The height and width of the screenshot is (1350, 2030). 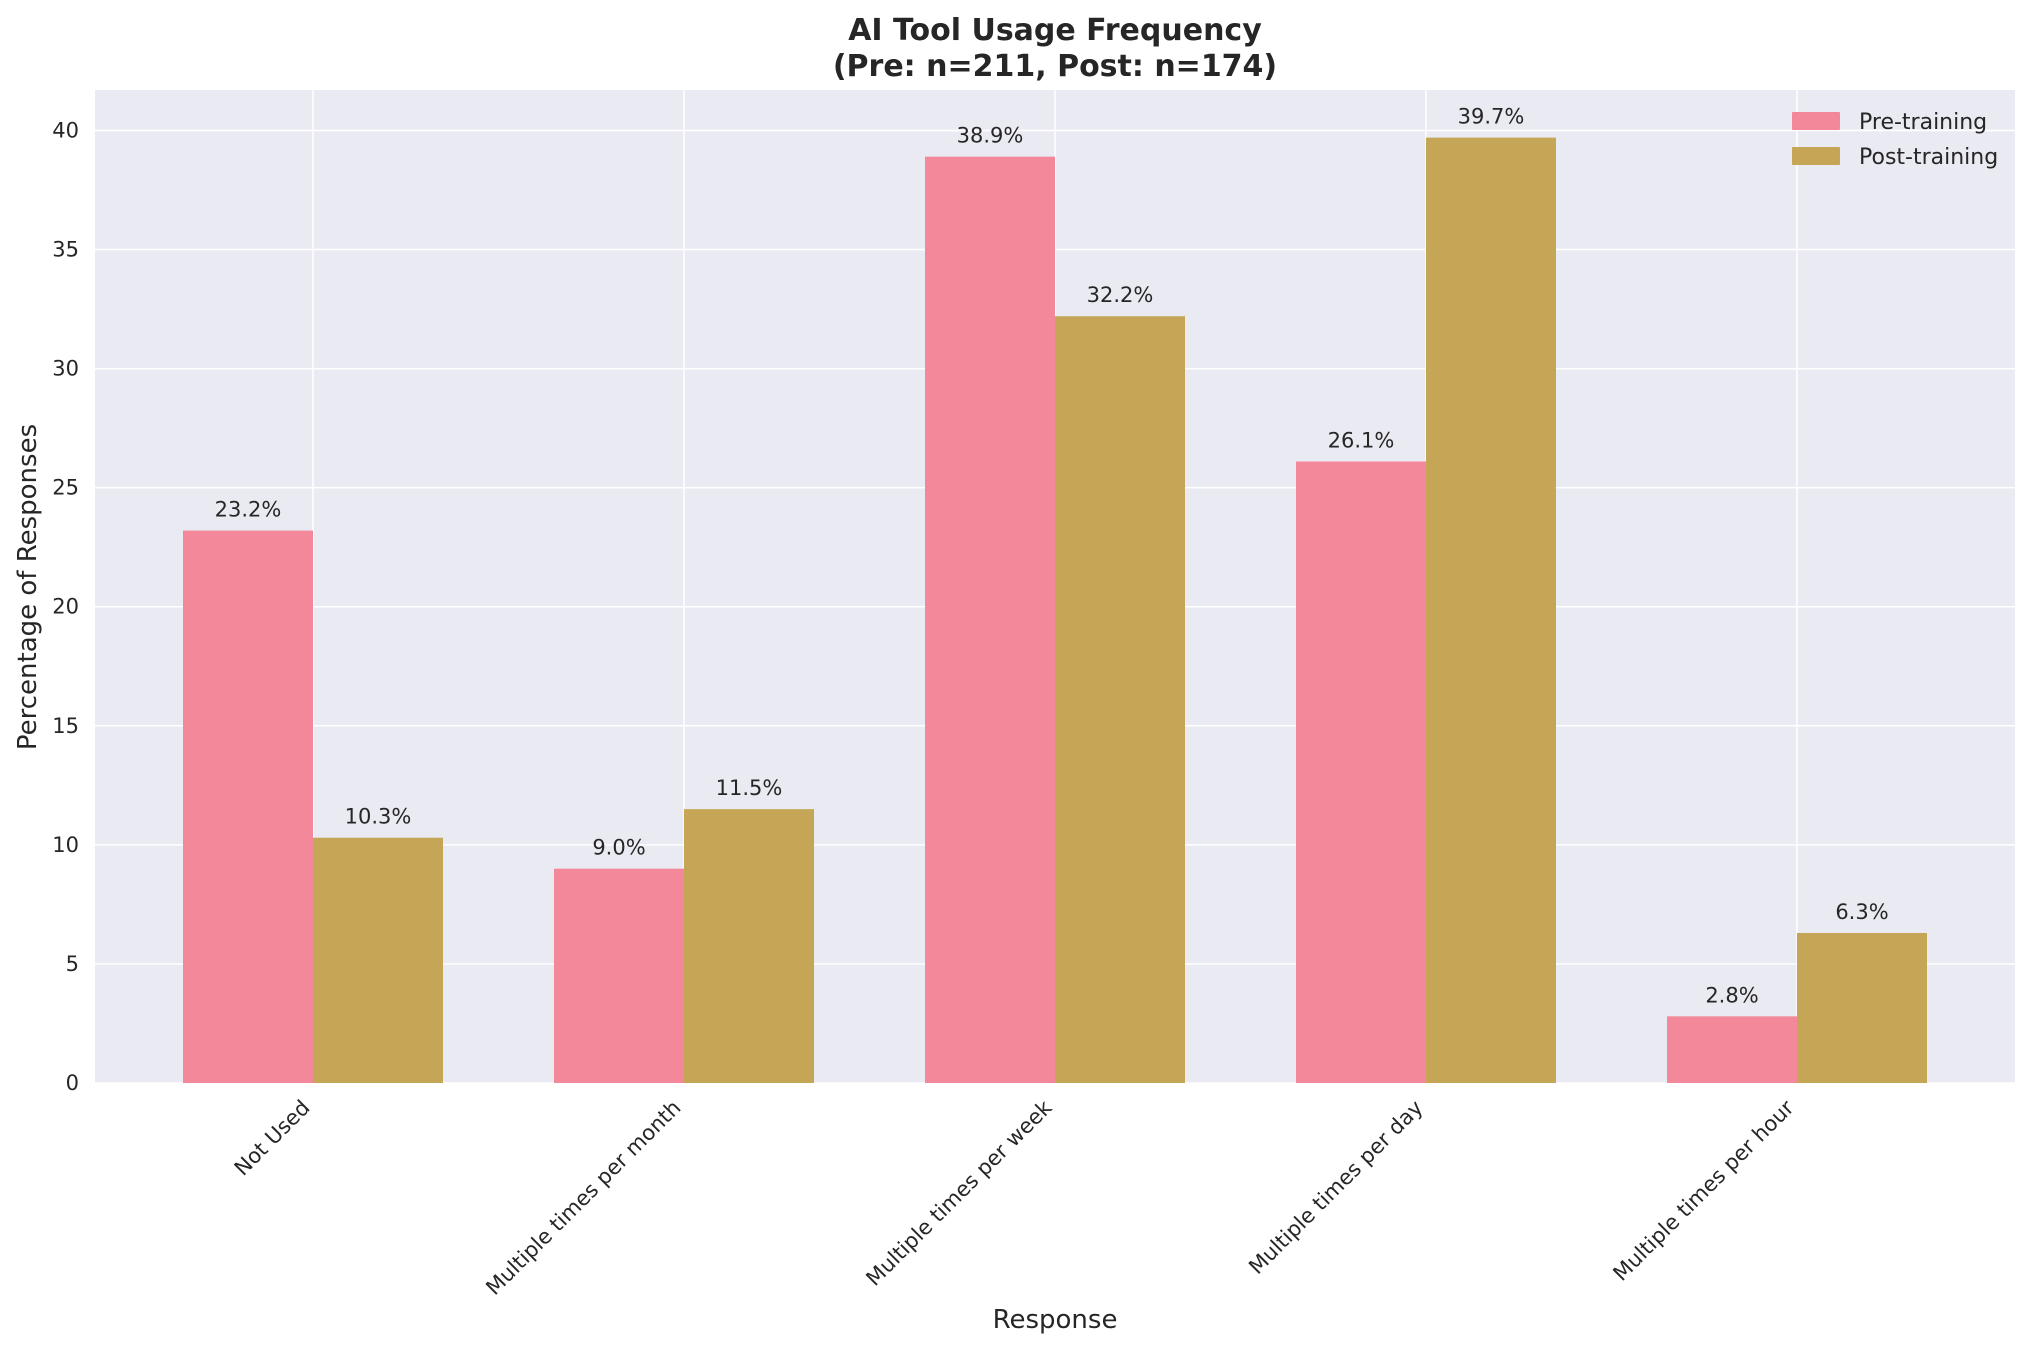 What do you see at coordinates (378, 817) in the screenshot?
I see `data-label-post-training: 10.3%` at bounding box center [378, 817].